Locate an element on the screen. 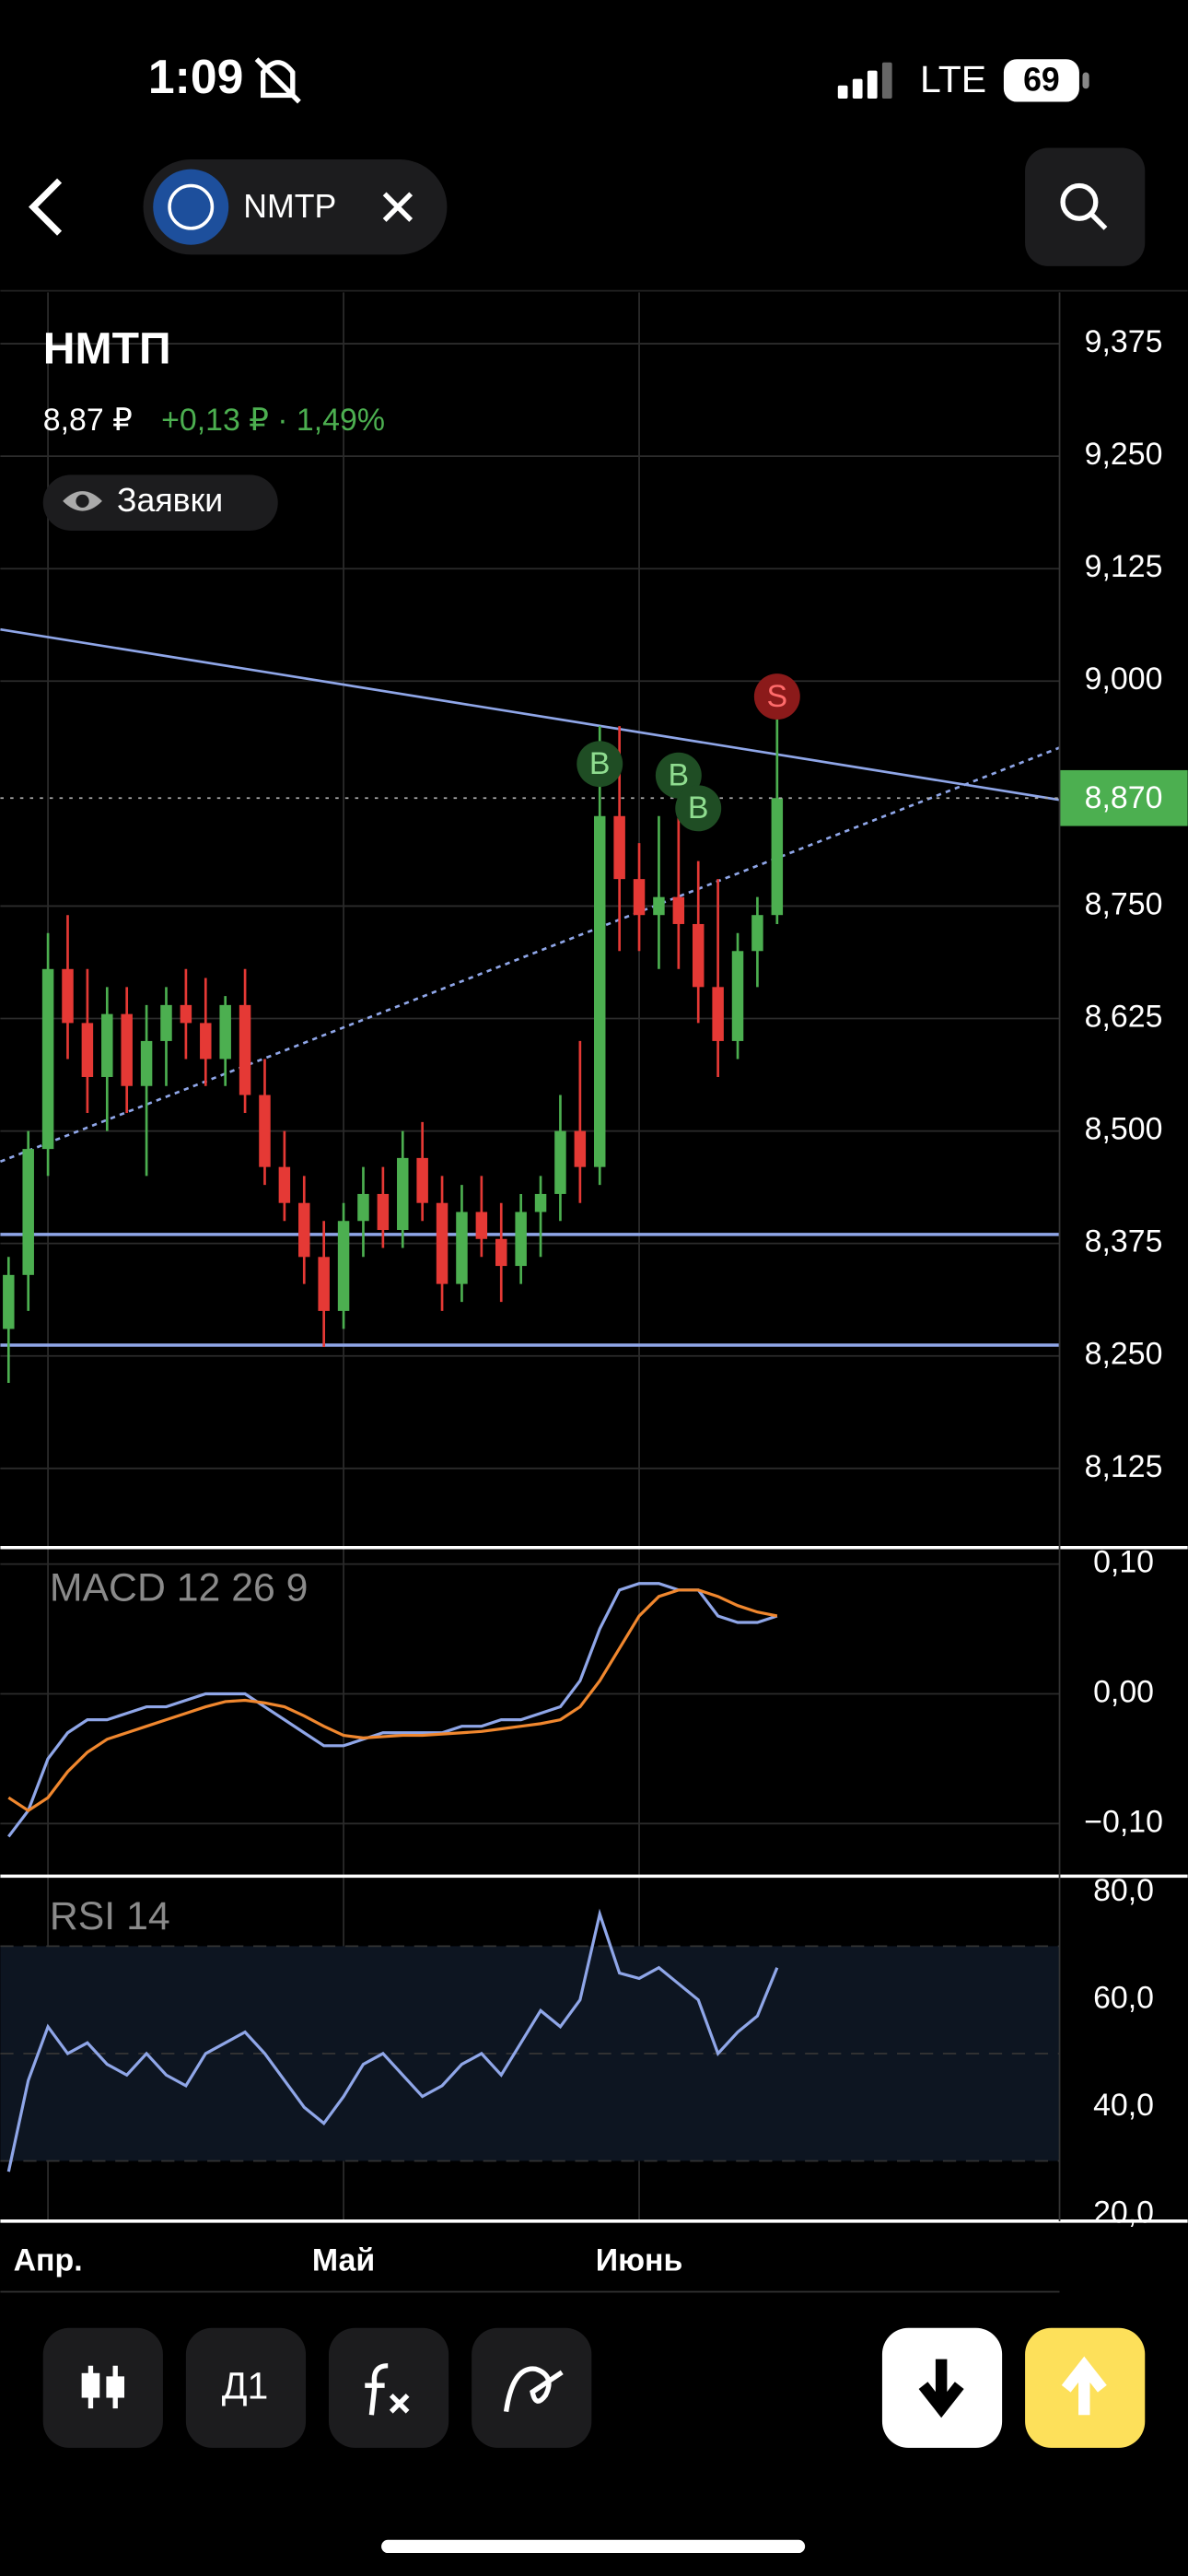 This screenshot has height=2576, width=1188. close-chip is located at coordinates (397, 207).